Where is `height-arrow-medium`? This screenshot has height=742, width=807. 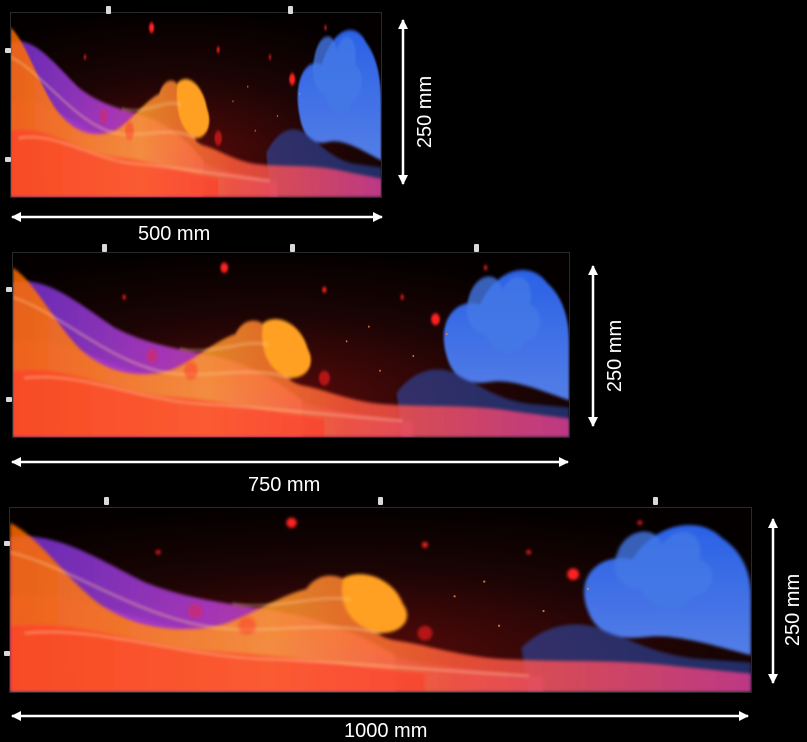 height-arrow-medium is located at coordinates (593, 346).